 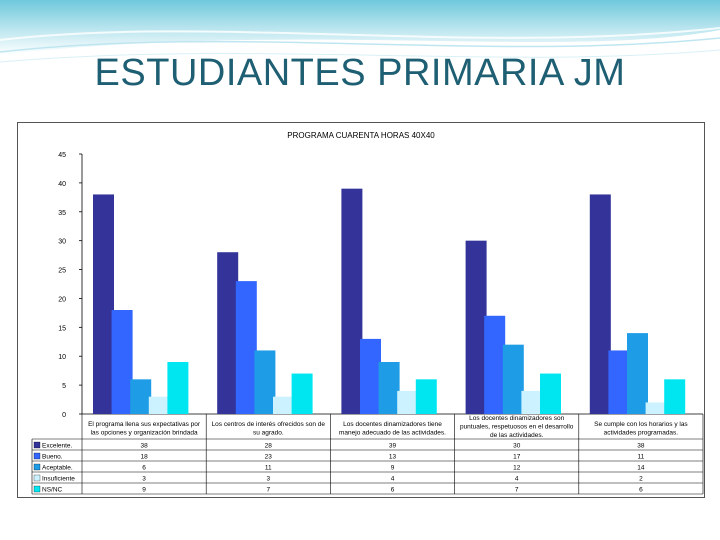 What do you see at coordinates (392, 424) in the screenshot?
I see `category-label: Los docentes dinamizadores tiene` at bounding box center [392, 424].